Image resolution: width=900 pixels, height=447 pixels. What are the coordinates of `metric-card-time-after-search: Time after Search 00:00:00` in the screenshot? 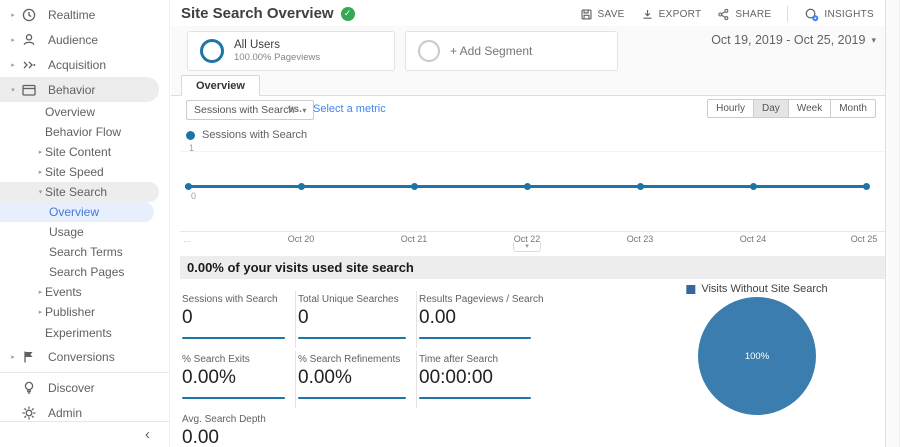 It's located at (479, 379).